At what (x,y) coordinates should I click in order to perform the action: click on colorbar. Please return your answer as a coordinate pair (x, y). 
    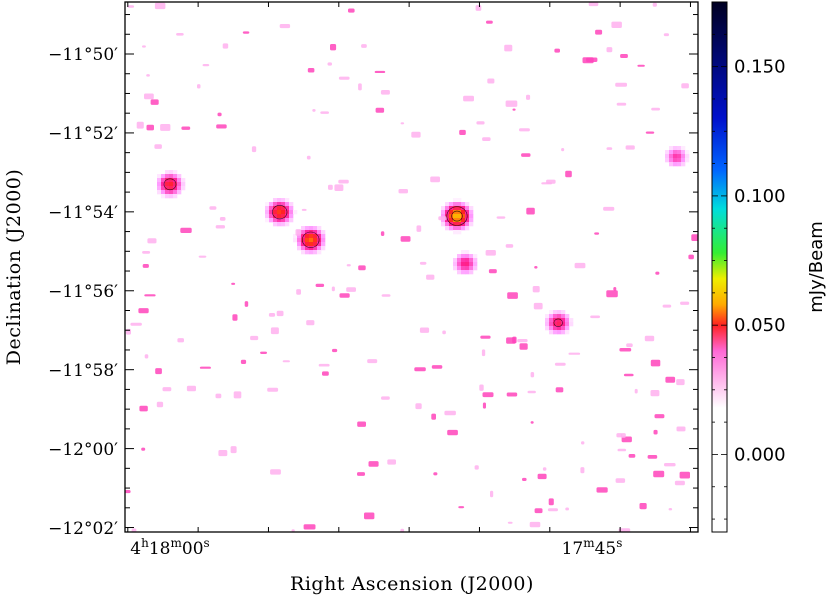
    Looking at the image, I should click on (719, 267).